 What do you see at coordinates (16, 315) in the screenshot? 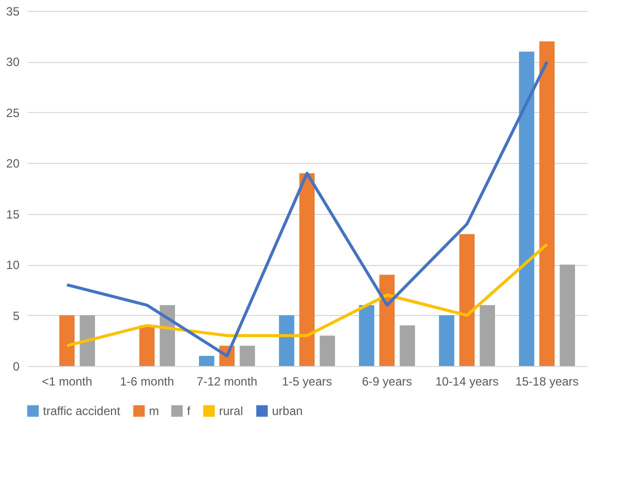
I see `y-tick-label: 5` at bounding box center [16, 315].